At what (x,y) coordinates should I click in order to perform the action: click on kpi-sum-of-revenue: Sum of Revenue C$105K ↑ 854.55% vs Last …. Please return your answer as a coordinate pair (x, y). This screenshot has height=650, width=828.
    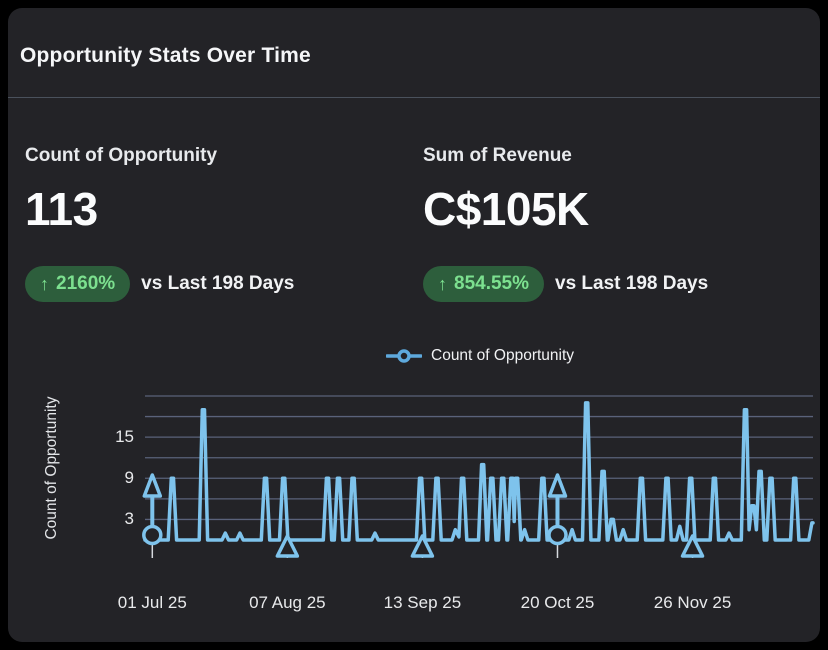
    Looking at the image, I should click on (565, 223).